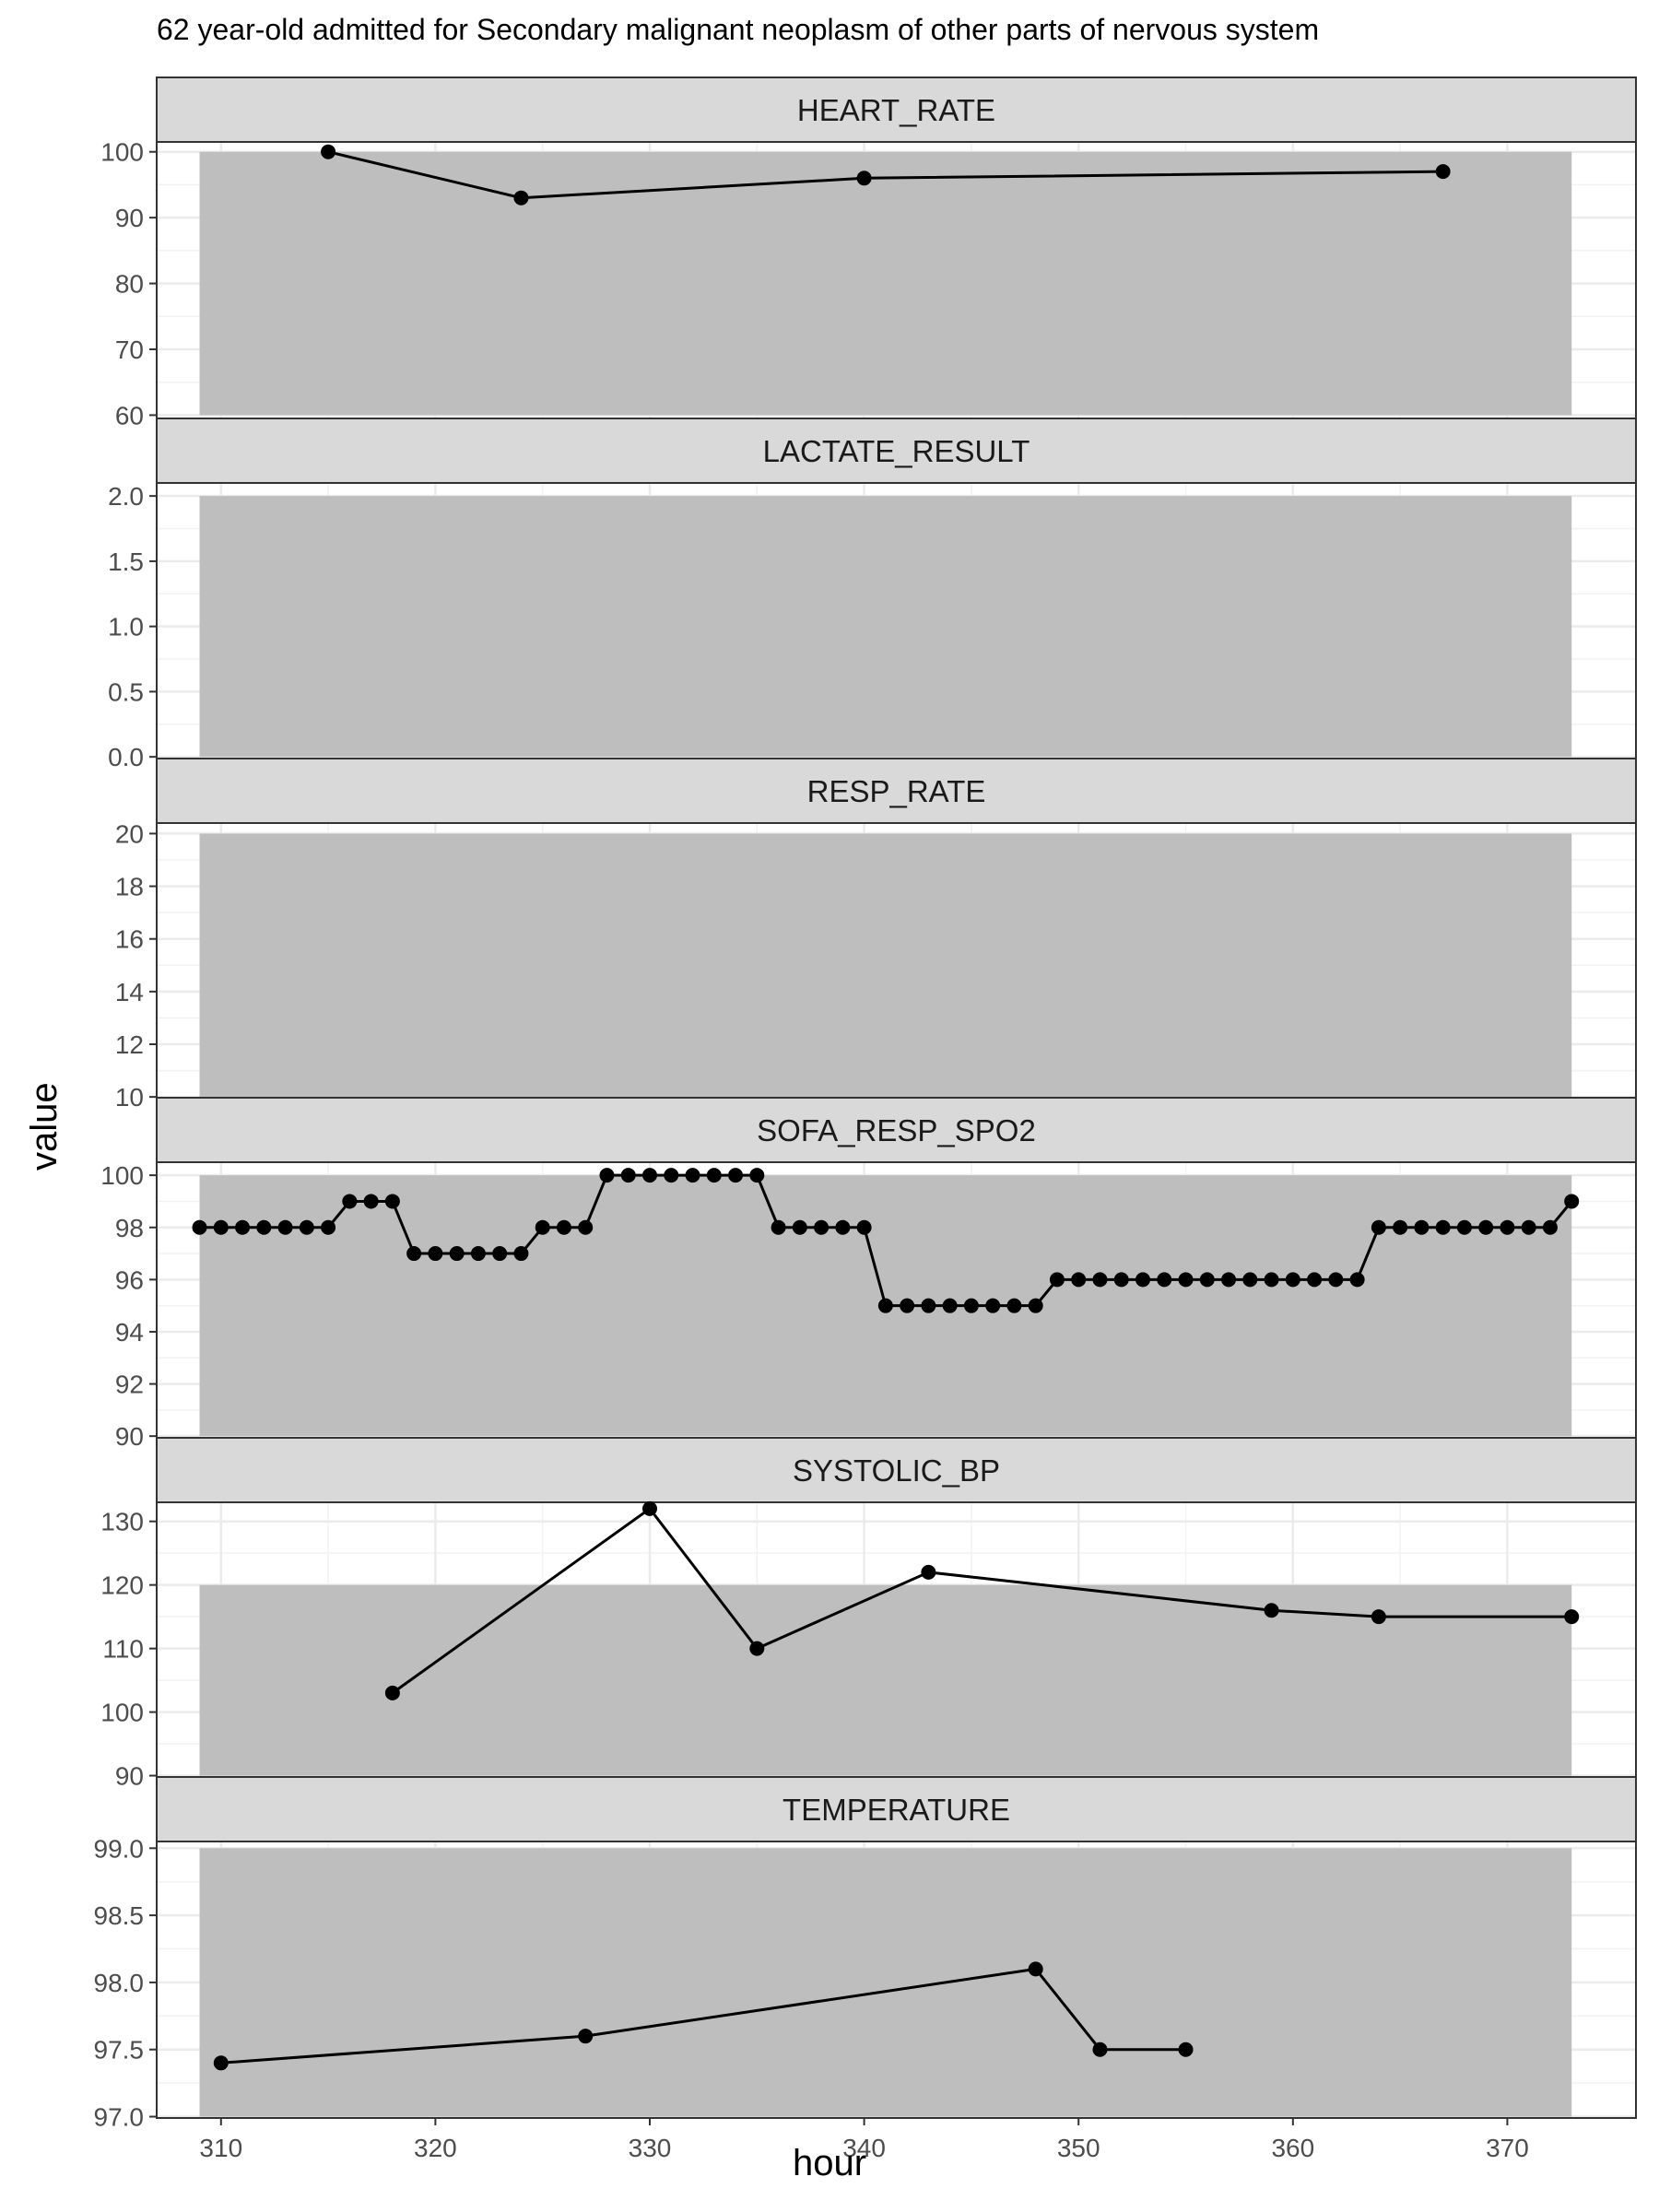  What do you see at coordinates (129, 939) in the screenshot?
I see `y-tick-label: 16` at bounding box center [129, 939].